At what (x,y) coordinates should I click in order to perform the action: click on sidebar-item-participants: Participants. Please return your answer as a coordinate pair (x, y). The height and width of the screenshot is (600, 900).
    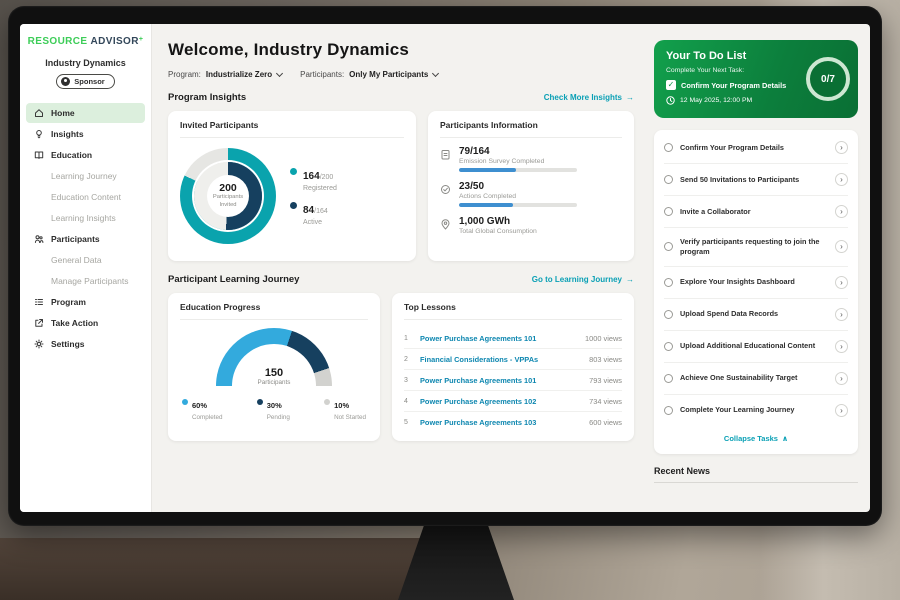
    Looking at the image, I should click on (85, 239).